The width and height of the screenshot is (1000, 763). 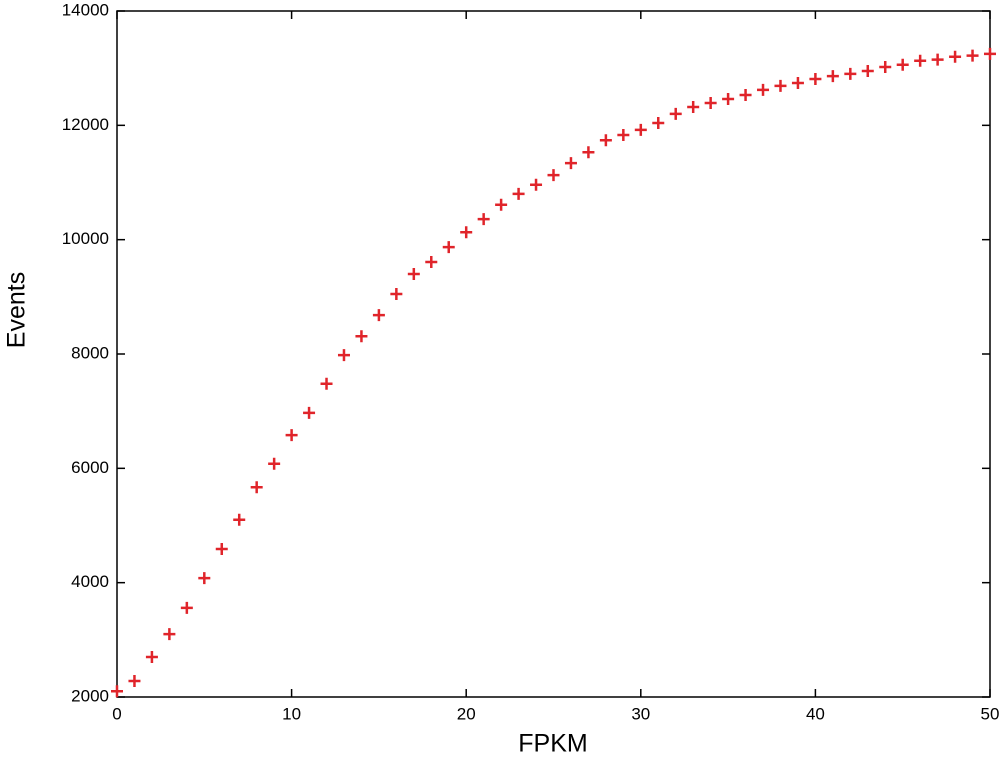 I want to click on x-tick-label: 0, so click(x=116, y=713).